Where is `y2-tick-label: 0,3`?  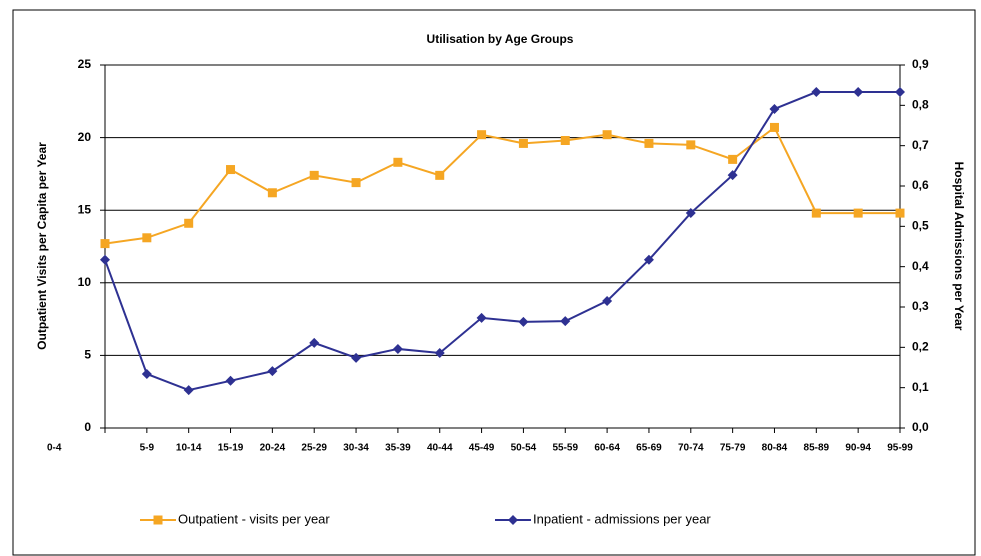 y2-tick-label: 0,3 is located at coordinates (920, 306).